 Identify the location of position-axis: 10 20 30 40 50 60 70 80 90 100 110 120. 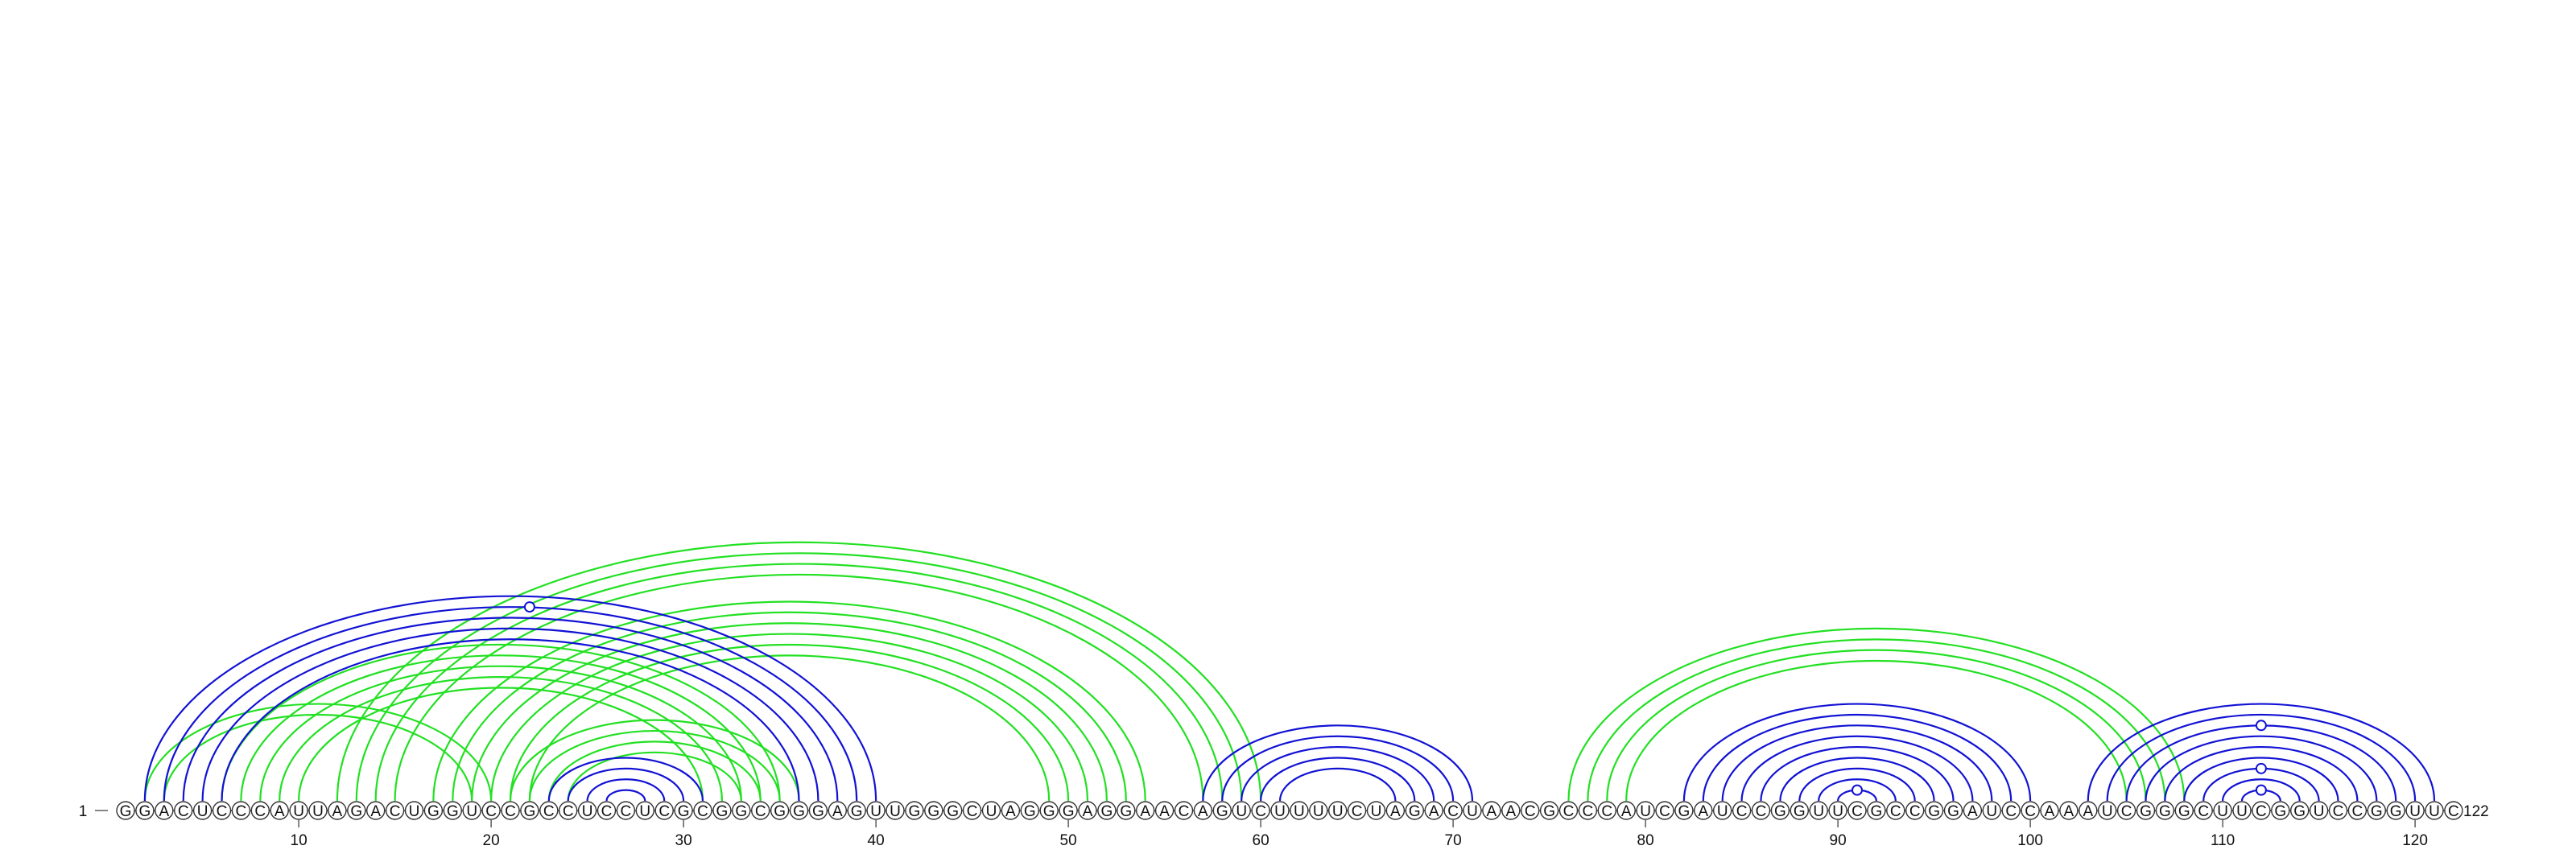
(1359, 834).